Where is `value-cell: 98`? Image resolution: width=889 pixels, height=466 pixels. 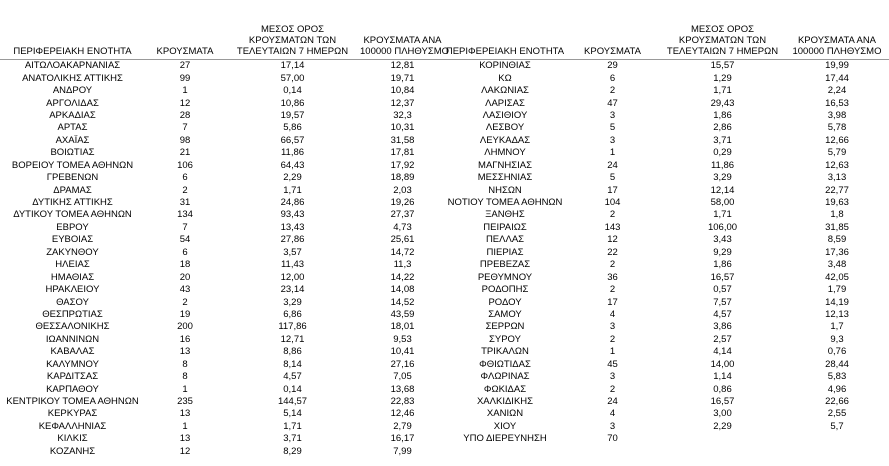 value-cell: 98 is located at coordinates (185, 140).